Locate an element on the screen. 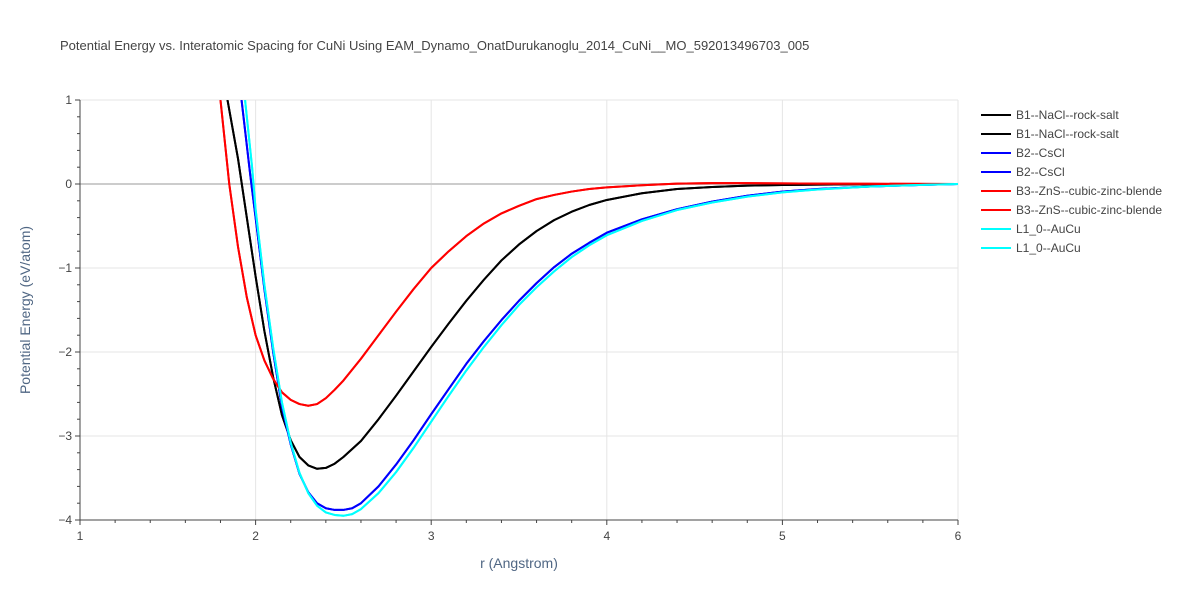 This screenshot has width=1200, height=600. x-axis-label: r (Angstrom) is located at coordinates (519, 563).